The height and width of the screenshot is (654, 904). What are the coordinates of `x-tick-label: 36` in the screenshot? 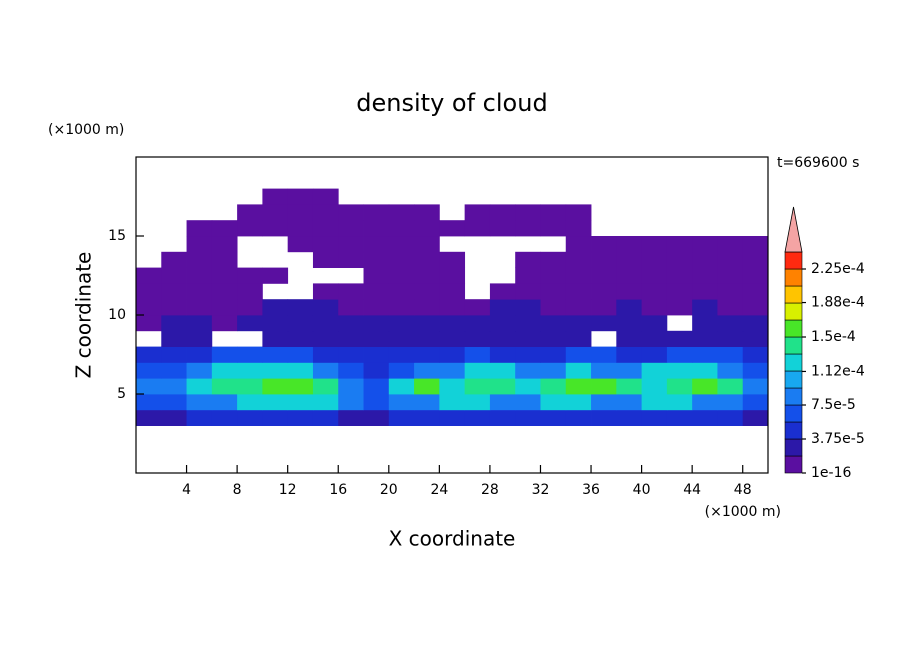 It's located at (591, 490).